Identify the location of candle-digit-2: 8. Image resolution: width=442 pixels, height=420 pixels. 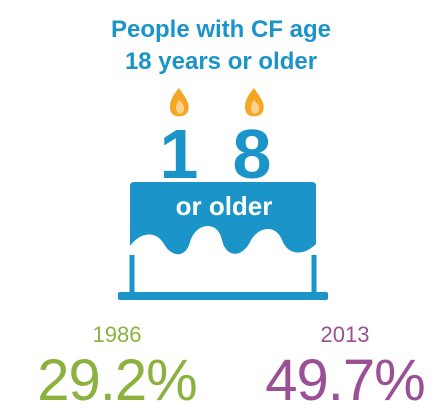
(252, 154).